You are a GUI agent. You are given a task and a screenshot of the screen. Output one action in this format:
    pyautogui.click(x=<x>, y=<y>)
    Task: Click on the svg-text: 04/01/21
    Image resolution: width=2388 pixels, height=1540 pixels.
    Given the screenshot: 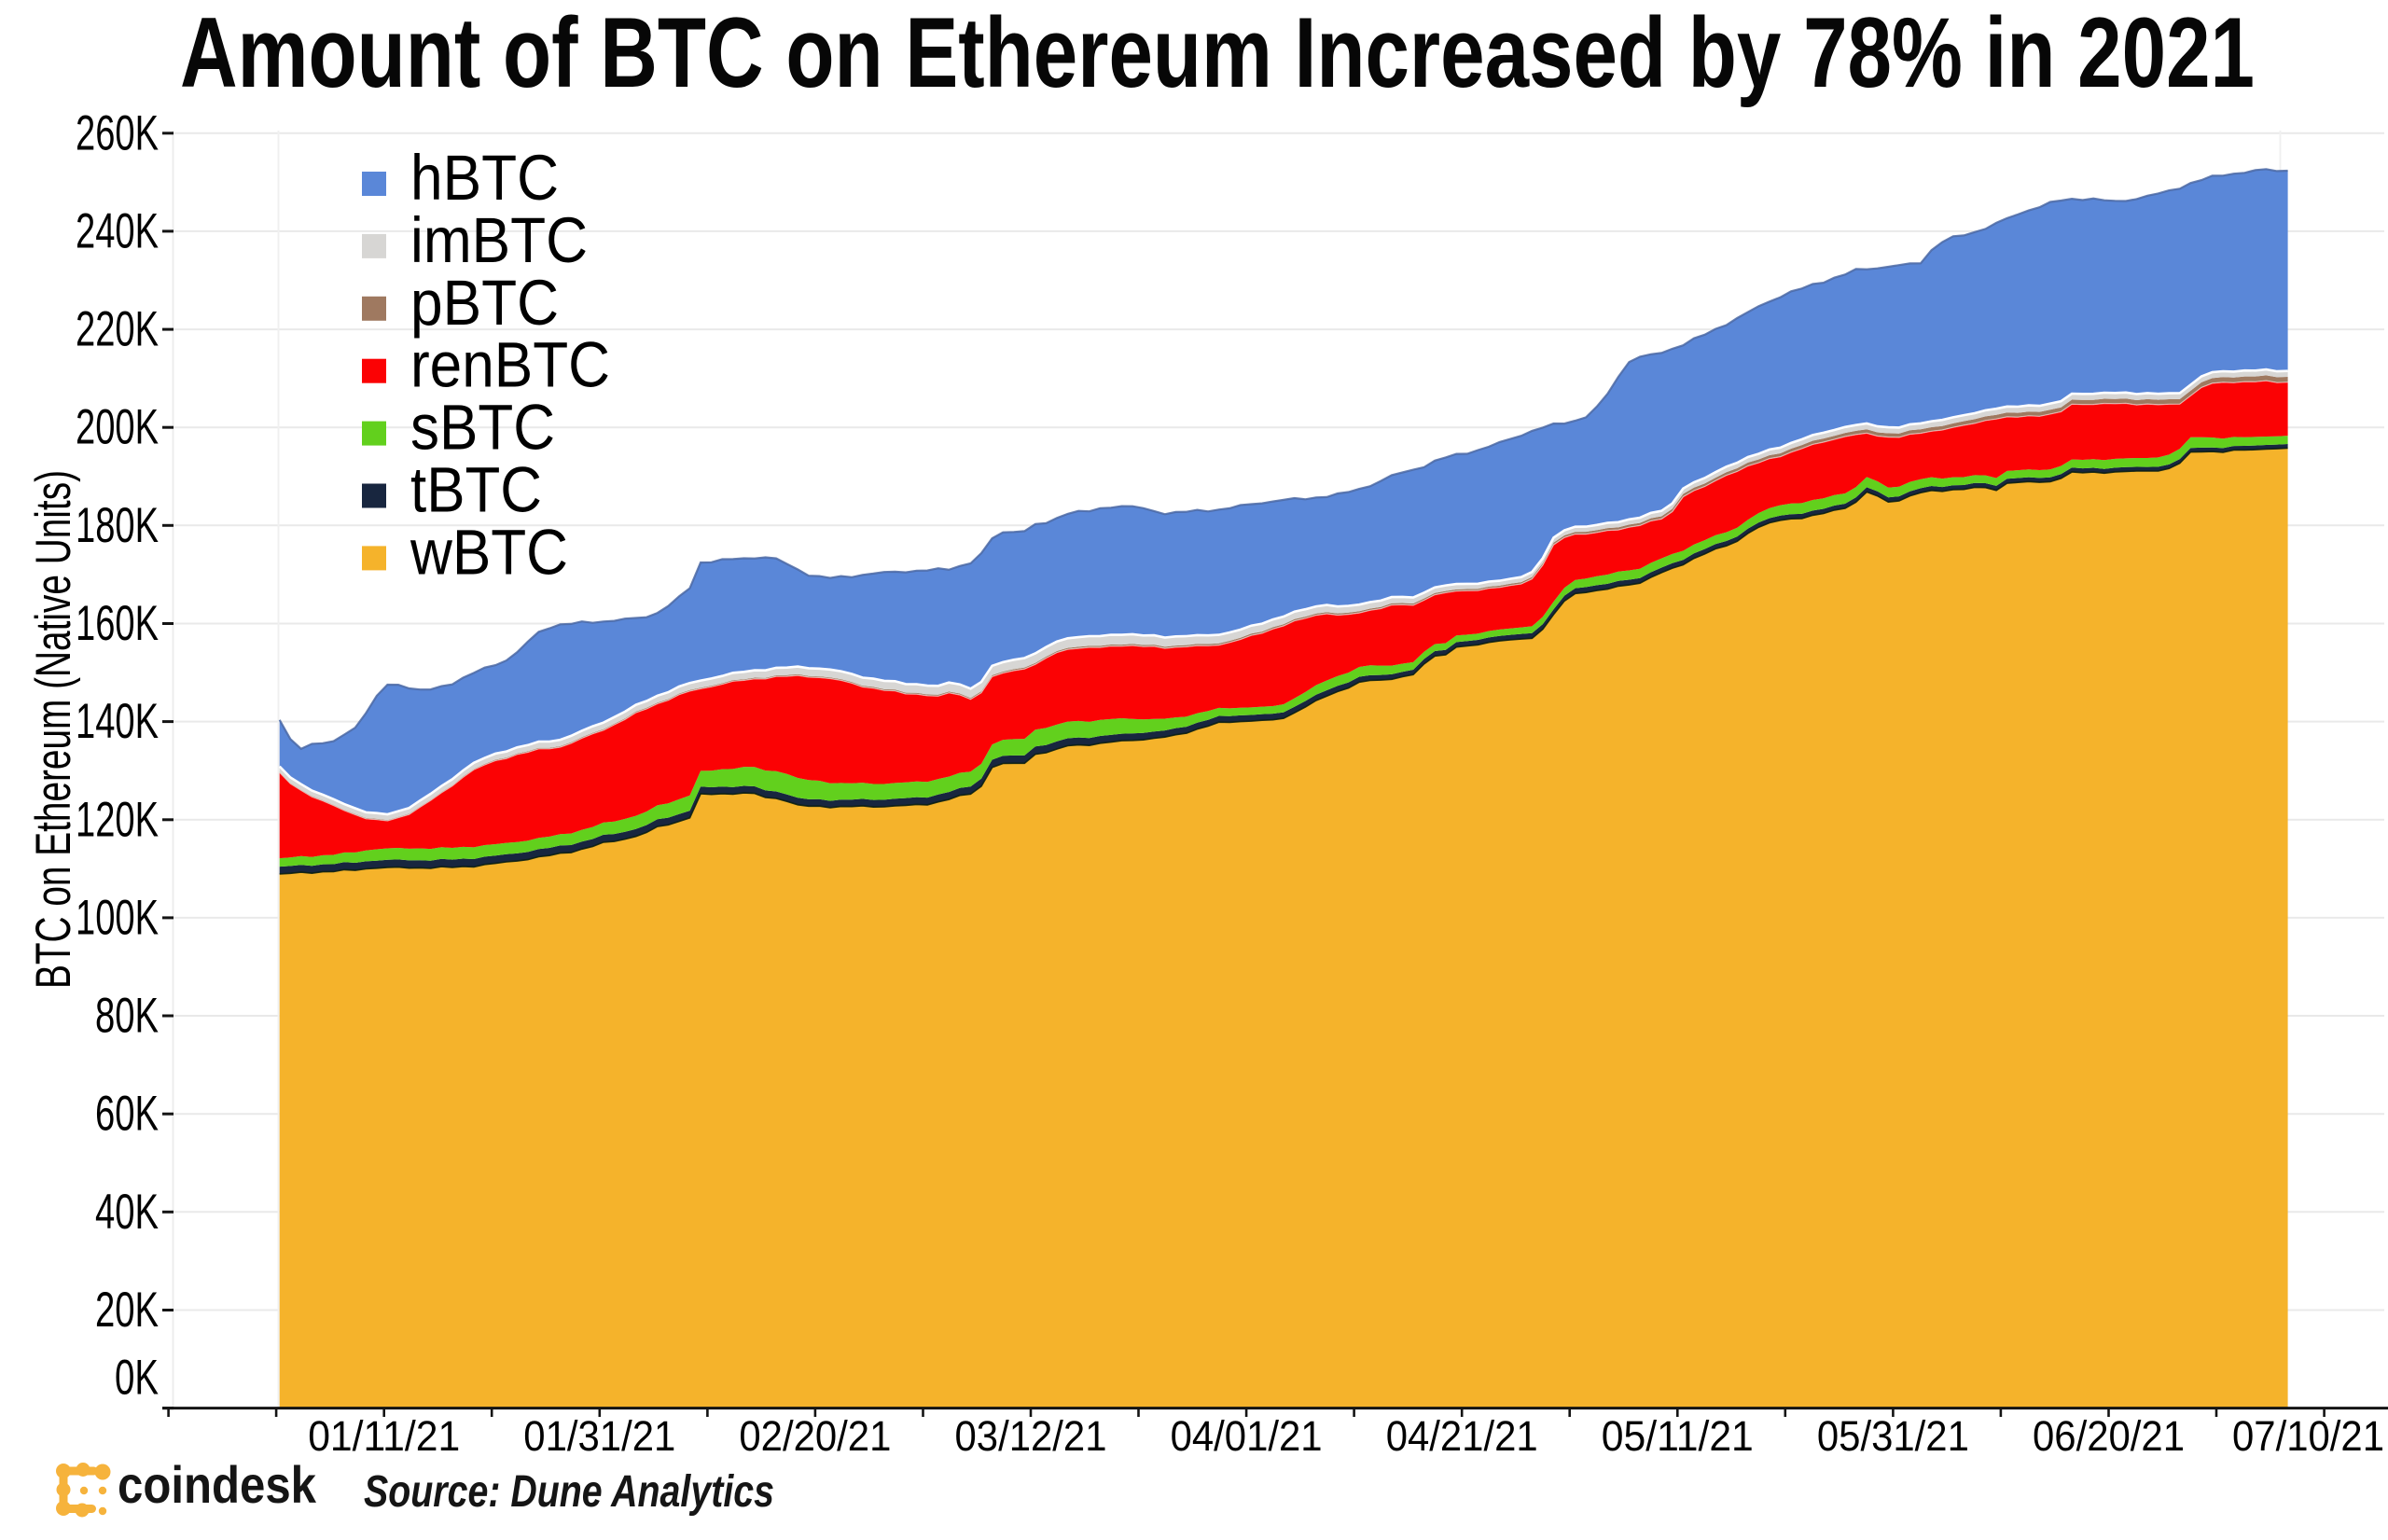 What is the action you would take?
    pyautogui.click(x=1247, y=1436)
    